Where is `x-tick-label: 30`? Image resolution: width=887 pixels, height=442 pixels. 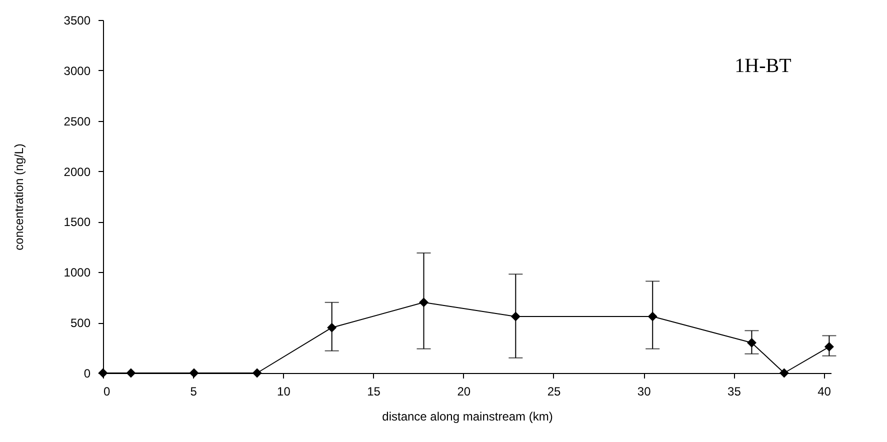 x-tick-label: 30 is located at coordinates (644, 391).